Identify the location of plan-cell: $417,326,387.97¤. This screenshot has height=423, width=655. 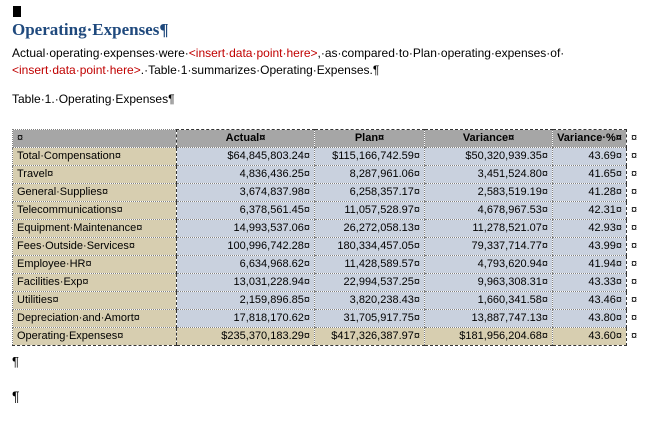
(369, 336).